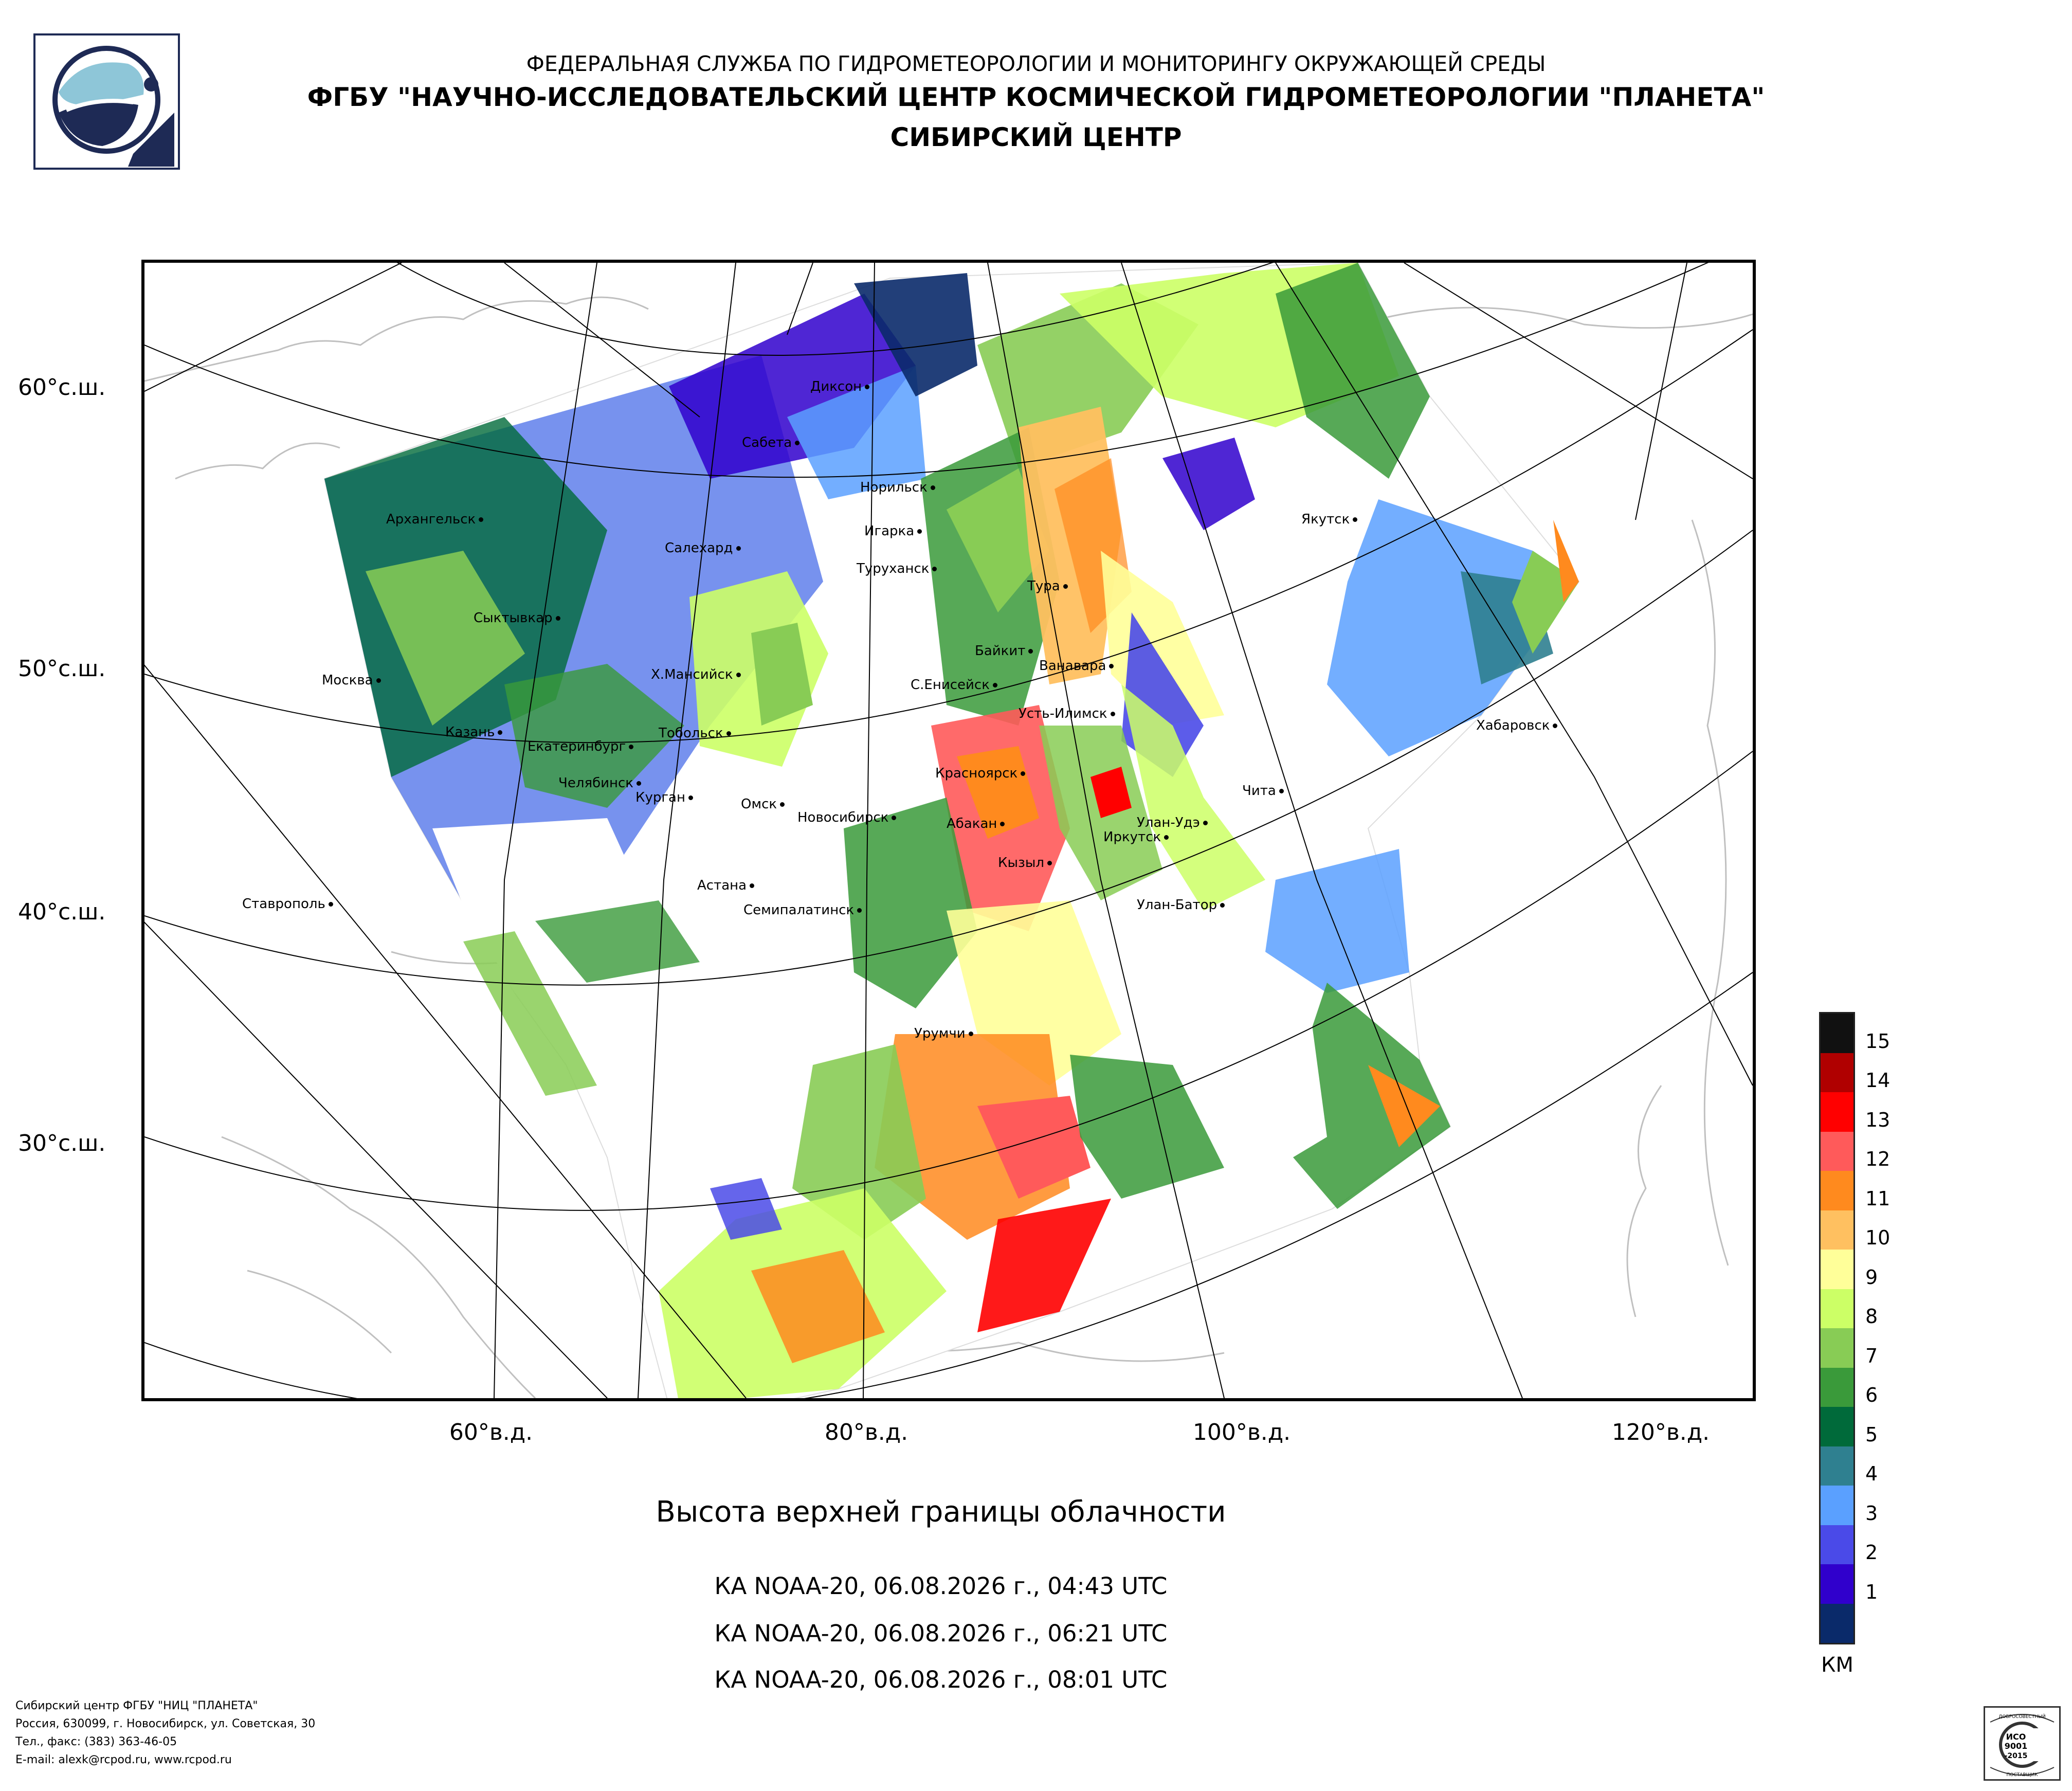  What do you see at coordinates (897, 568) in the screenshot?
I see `city-turukhansk: Туруханск` at bounding box center [897, 568].